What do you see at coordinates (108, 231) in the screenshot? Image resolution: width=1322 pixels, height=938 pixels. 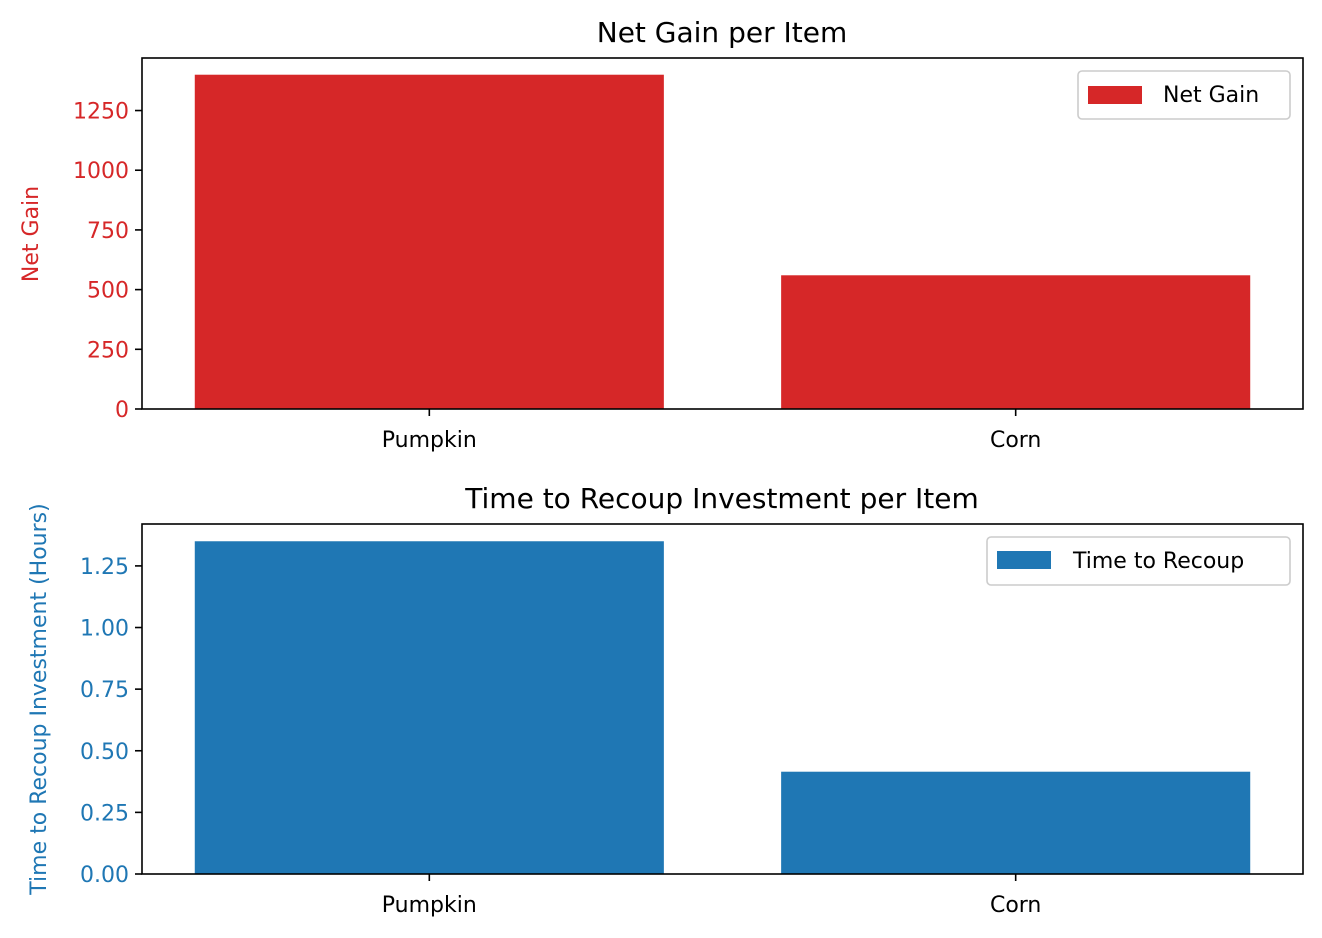 I see `y-tick-label: 750` at bounding box center [108, 231].